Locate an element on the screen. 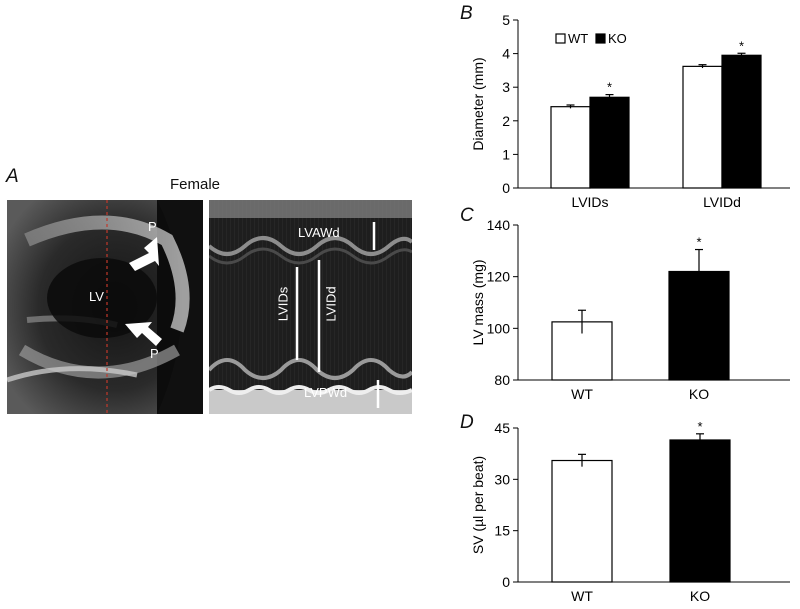  legend-label: KO is located at coordinates (617, 38).